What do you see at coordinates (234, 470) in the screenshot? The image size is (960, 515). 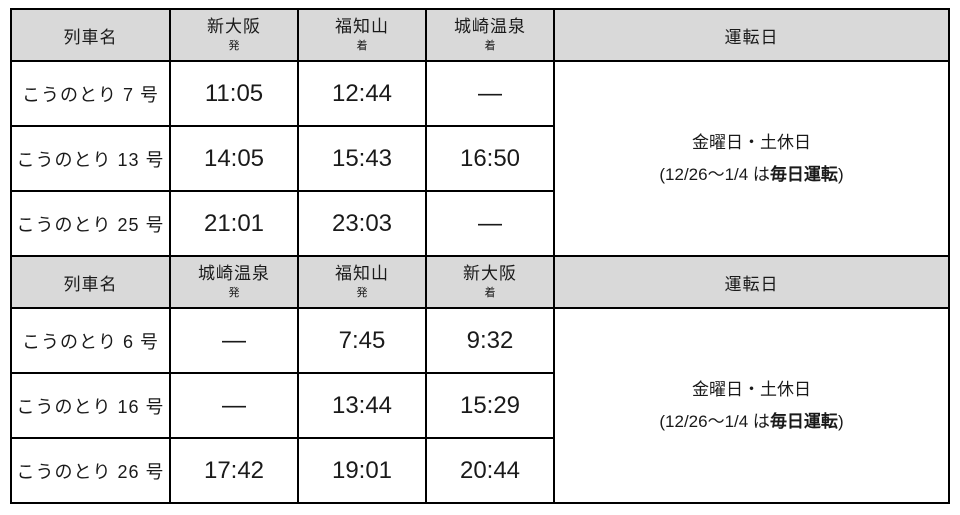 I see `time-cell: 17:42` at bounding box center [234, 470].